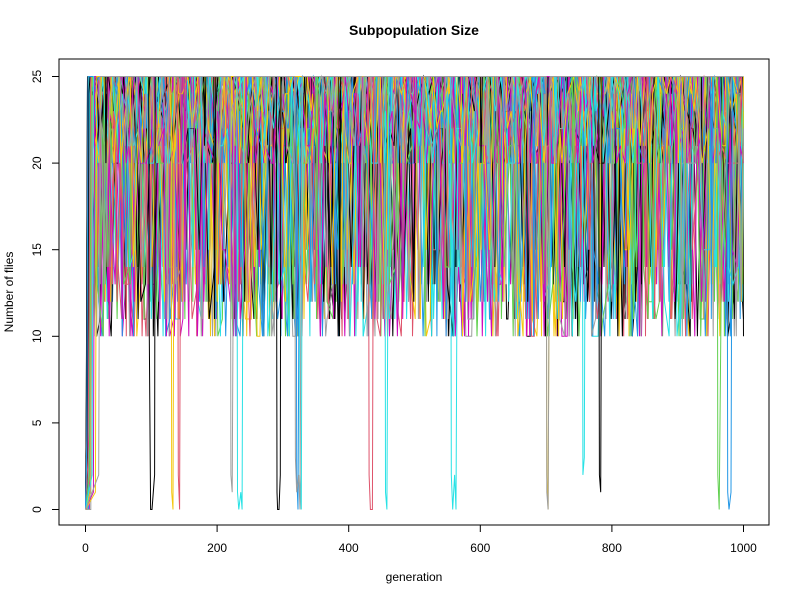  What do you see at coordinates (612, 548) in the screenshot?
I see `x-tick-label-800: 800` at bounding box center [612, 548].